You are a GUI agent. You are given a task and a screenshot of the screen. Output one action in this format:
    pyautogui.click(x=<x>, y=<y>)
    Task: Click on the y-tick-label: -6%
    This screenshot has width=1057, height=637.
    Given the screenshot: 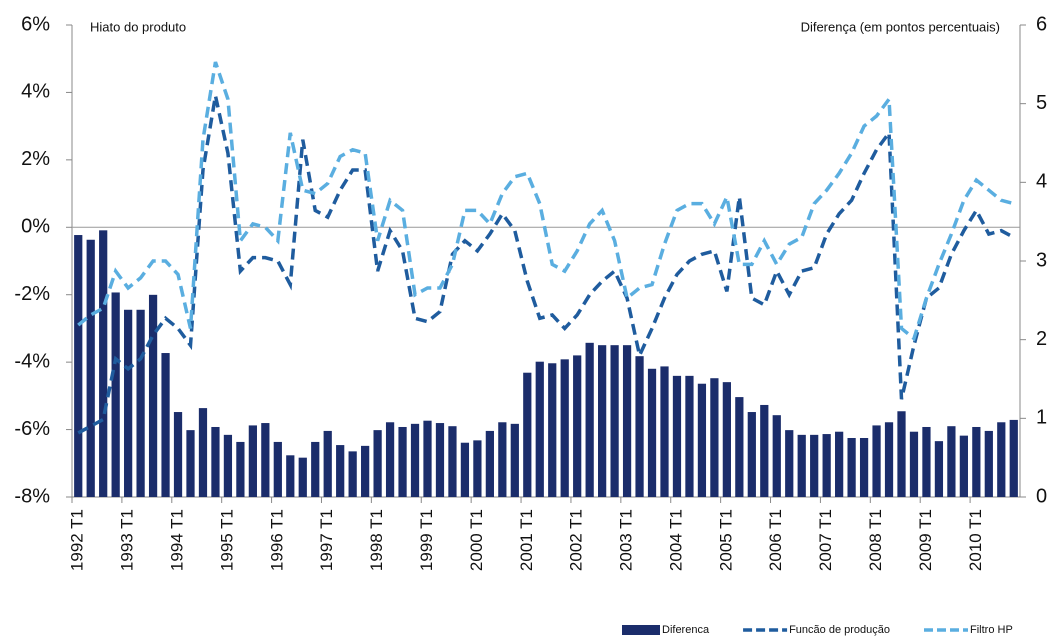 What is the action you would take?
    pyautogui.click(x=32, y=429)
    